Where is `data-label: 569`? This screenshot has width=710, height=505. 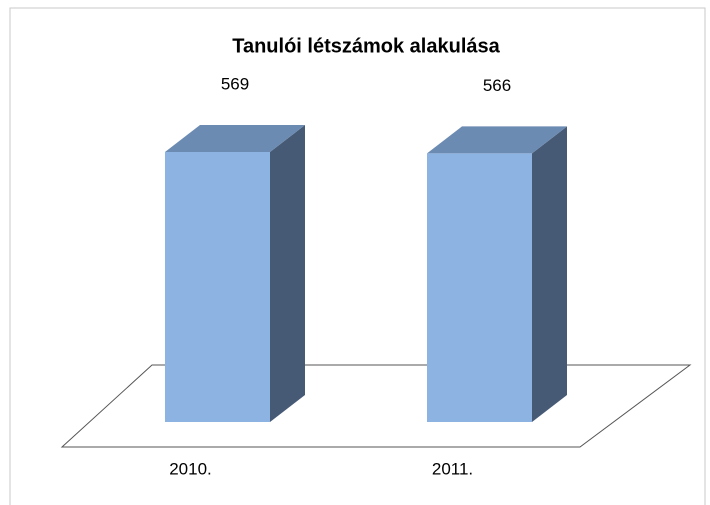
data-label: 569 is located at coordinates (235, 83).